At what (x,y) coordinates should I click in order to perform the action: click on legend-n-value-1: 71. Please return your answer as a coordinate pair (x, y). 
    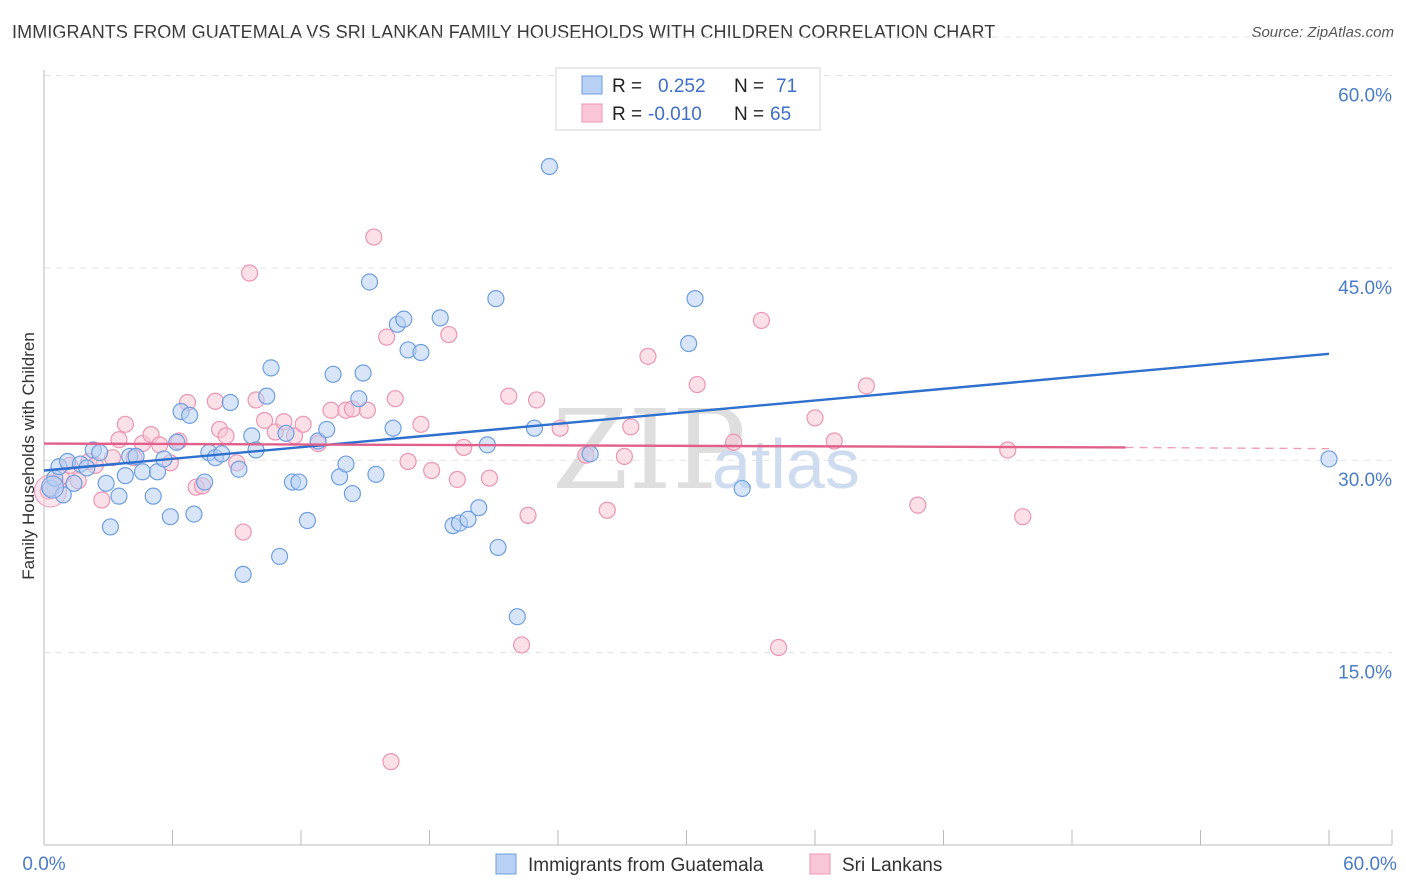
    Looking at the image, I should click on (786, 86).